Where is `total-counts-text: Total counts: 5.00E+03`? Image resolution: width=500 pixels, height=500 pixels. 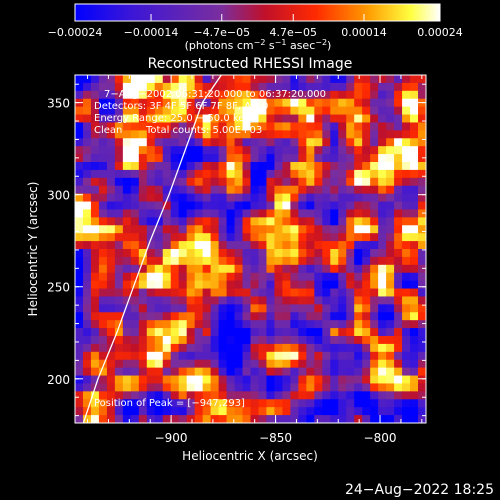 total-counts-text: Total counts: 5.00E+03 is located at coordinates (203, 130).